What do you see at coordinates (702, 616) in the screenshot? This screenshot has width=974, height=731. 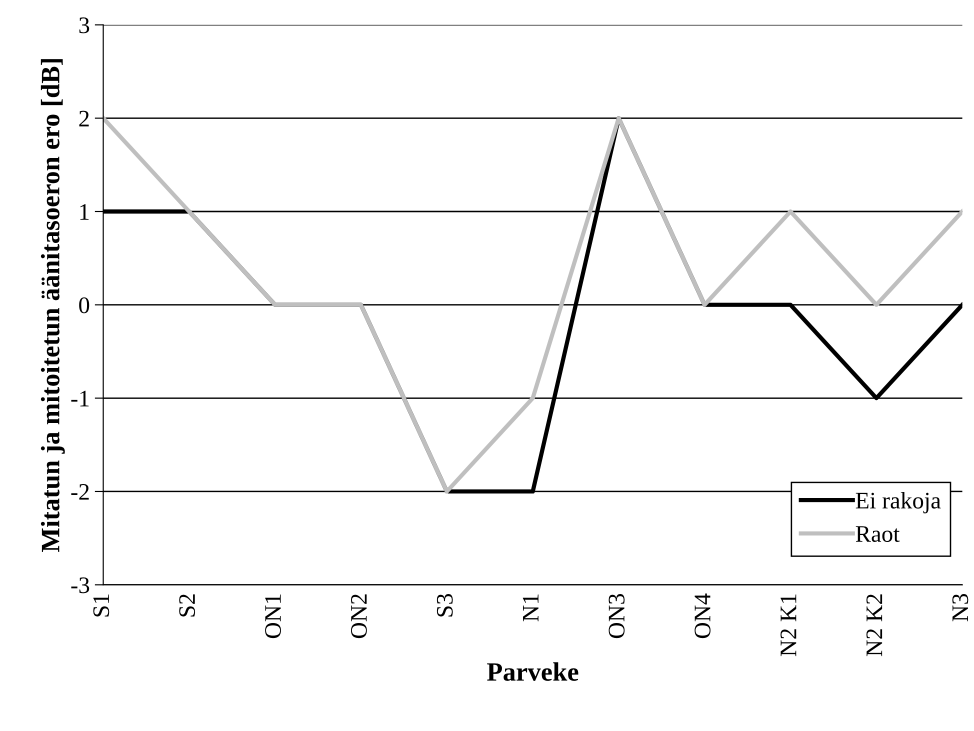 I see `x-tick-label: ON4` at bounding box center [702, 616].